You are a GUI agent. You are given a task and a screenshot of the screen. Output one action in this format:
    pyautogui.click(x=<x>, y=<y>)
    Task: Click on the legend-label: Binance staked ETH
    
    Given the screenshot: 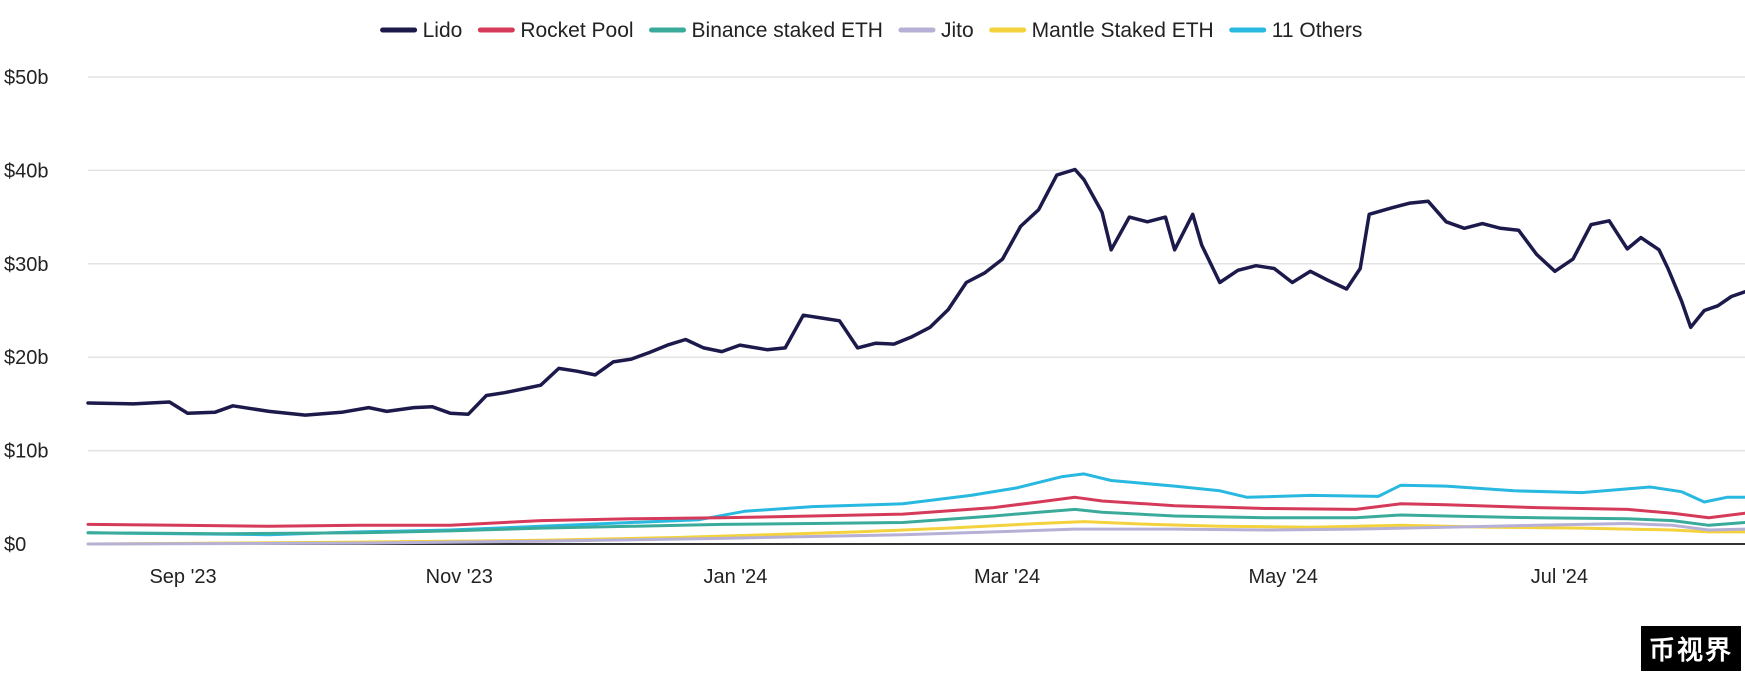 What is the action you would take?
    pyautogui.click(x=787, y=30)
    